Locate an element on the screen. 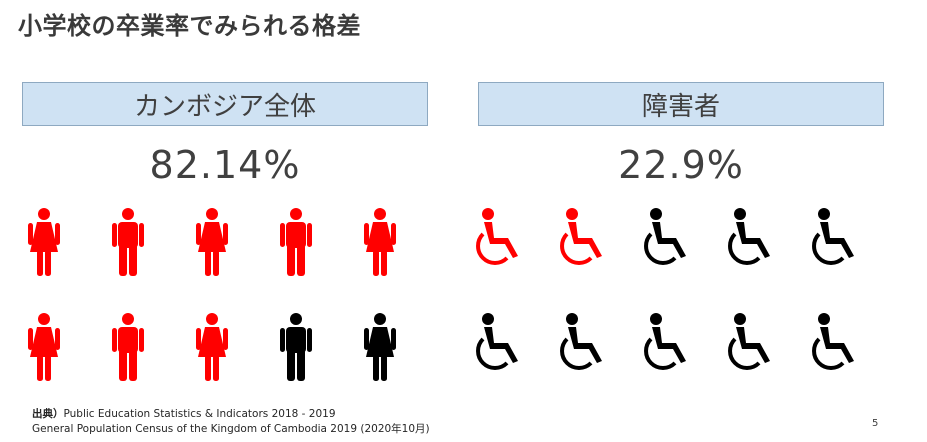 Image resolution: width=927 pixels, height=442 pixels. graduation-rate-overall: 82.14% is located at coordinates (225, 165).